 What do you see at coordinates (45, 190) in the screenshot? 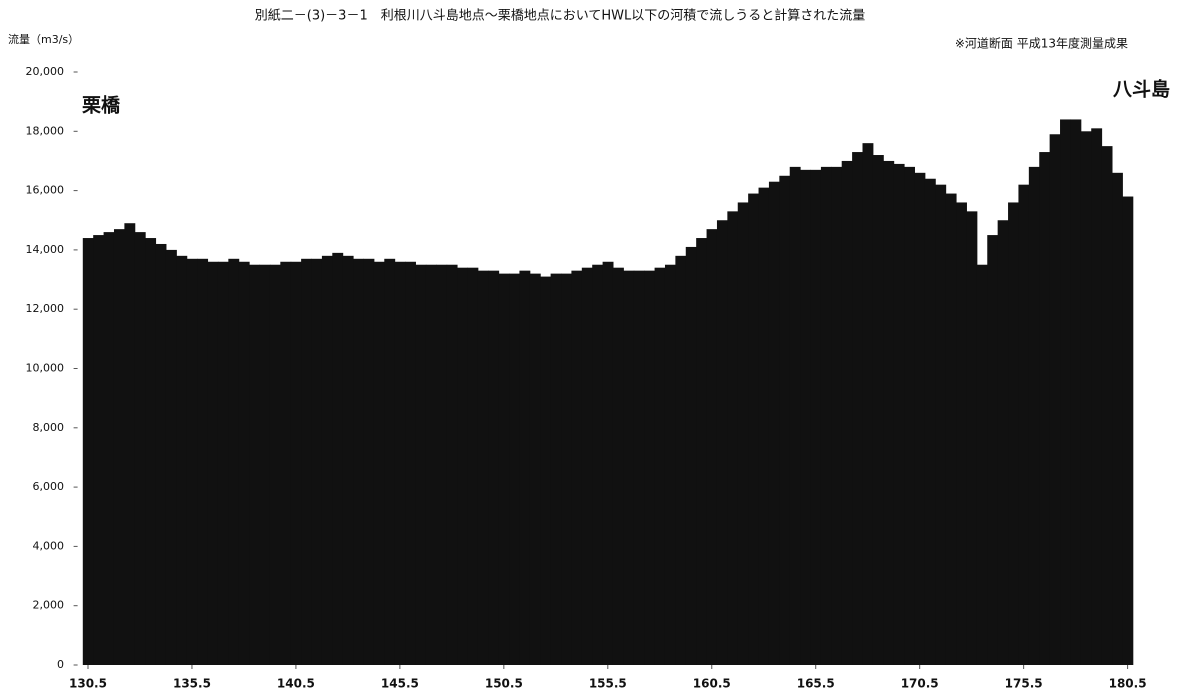
I see `y-tick-label: 16,000` at bounding box center [45, 190].